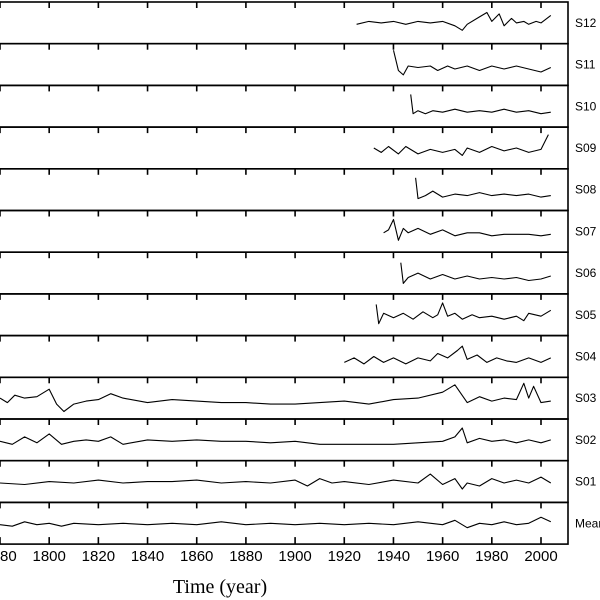  I want to click on series-label: S12, so click(586, 23).